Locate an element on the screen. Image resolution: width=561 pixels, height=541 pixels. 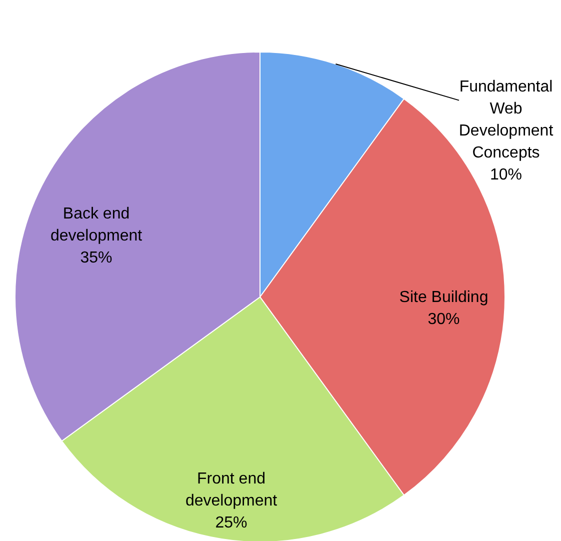
data-label: 30% is located at coordinates (444, 319).